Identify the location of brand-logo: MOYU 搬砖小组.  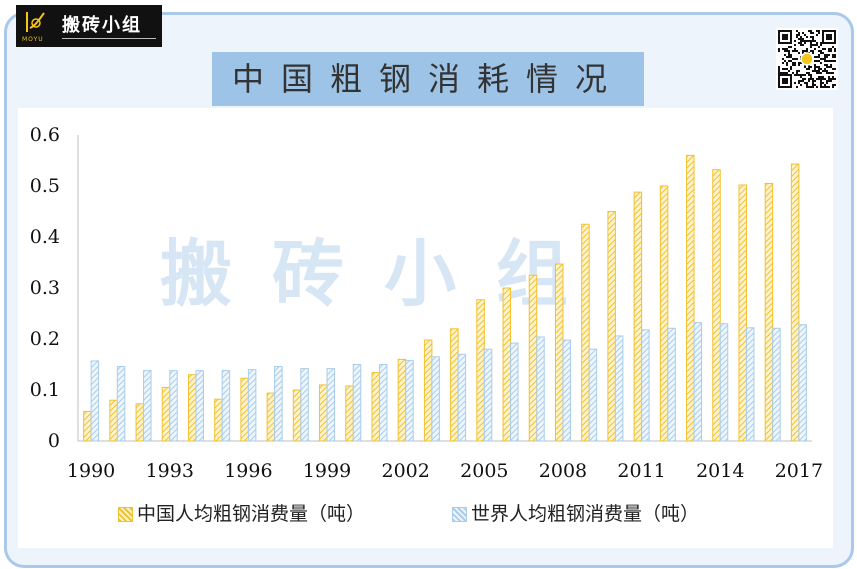
(89, 26).